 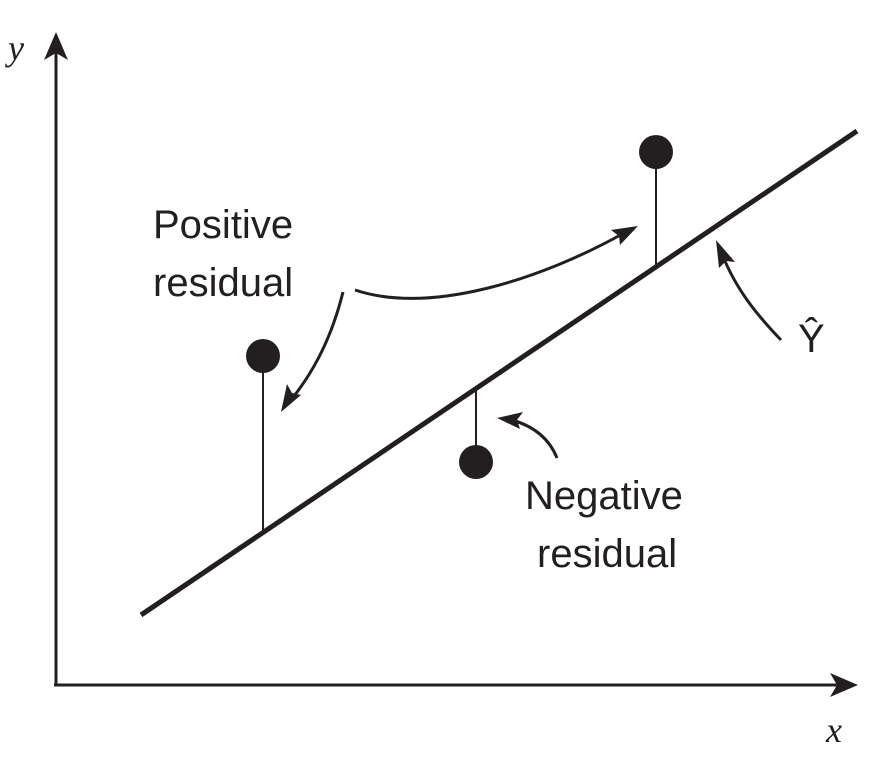 What do you see at coordinates (833, 730) in the screenshot?
I see `x-axis-label: x` at bounding box center [833, 730].